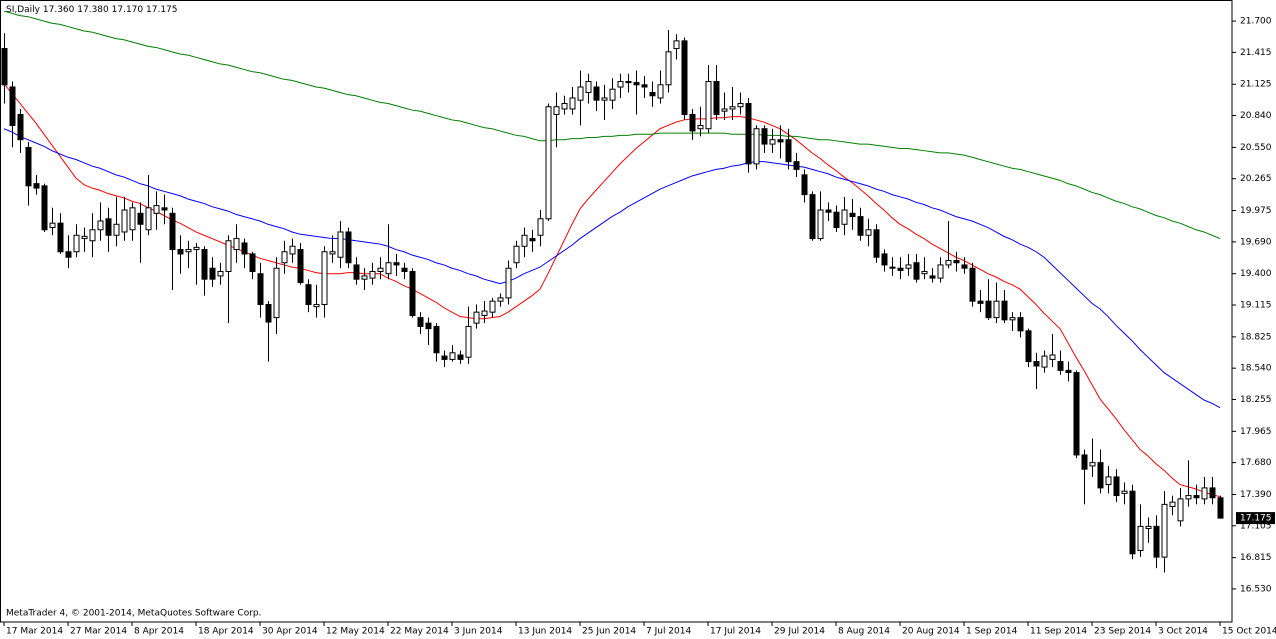 Image resolution: width=1276 pixels, height=639 pixels. What do you see at coordinates (162, 10) in the screenshot?
I see `header-close: 17.175` at bounding box center [162, 10].